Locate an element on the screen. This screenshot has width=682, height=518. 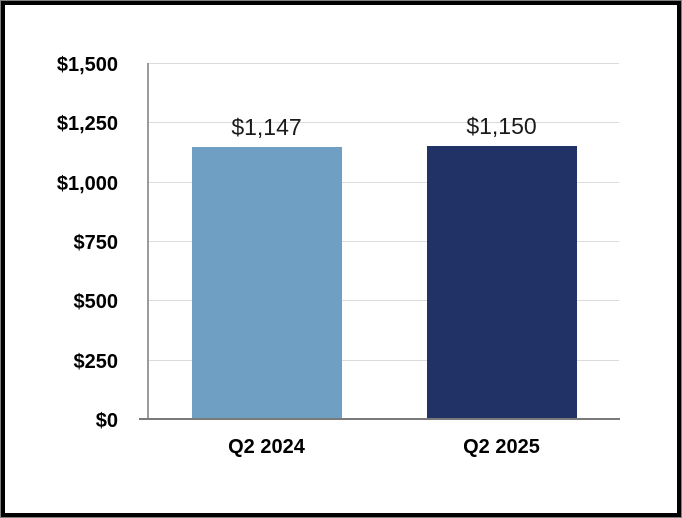
y-tick-label: $250 is located at coordinates (96, 361).